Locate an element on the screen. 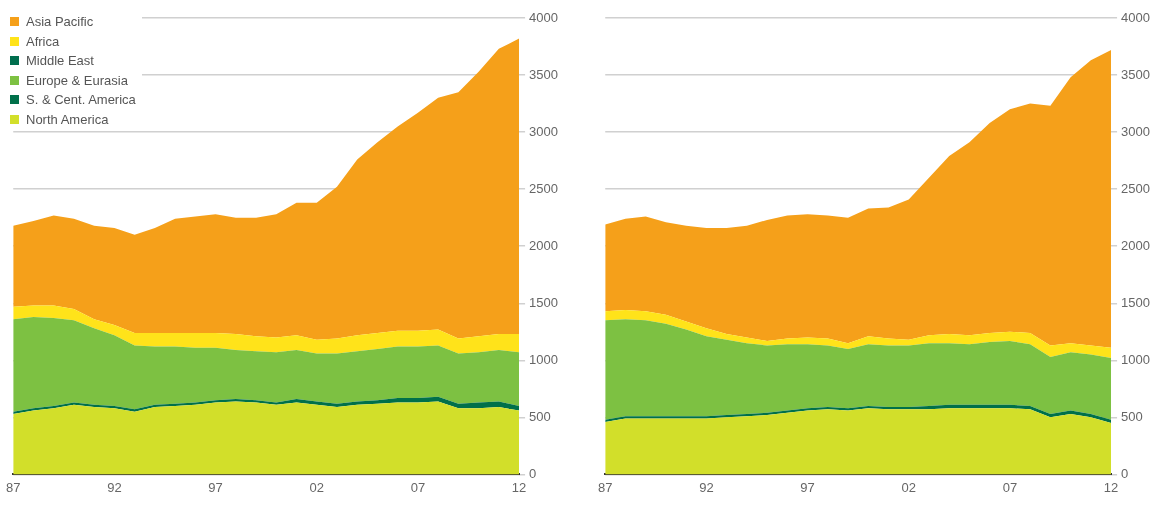  legend-label: Europe & Eurasia is located at coordinates (77, 80).